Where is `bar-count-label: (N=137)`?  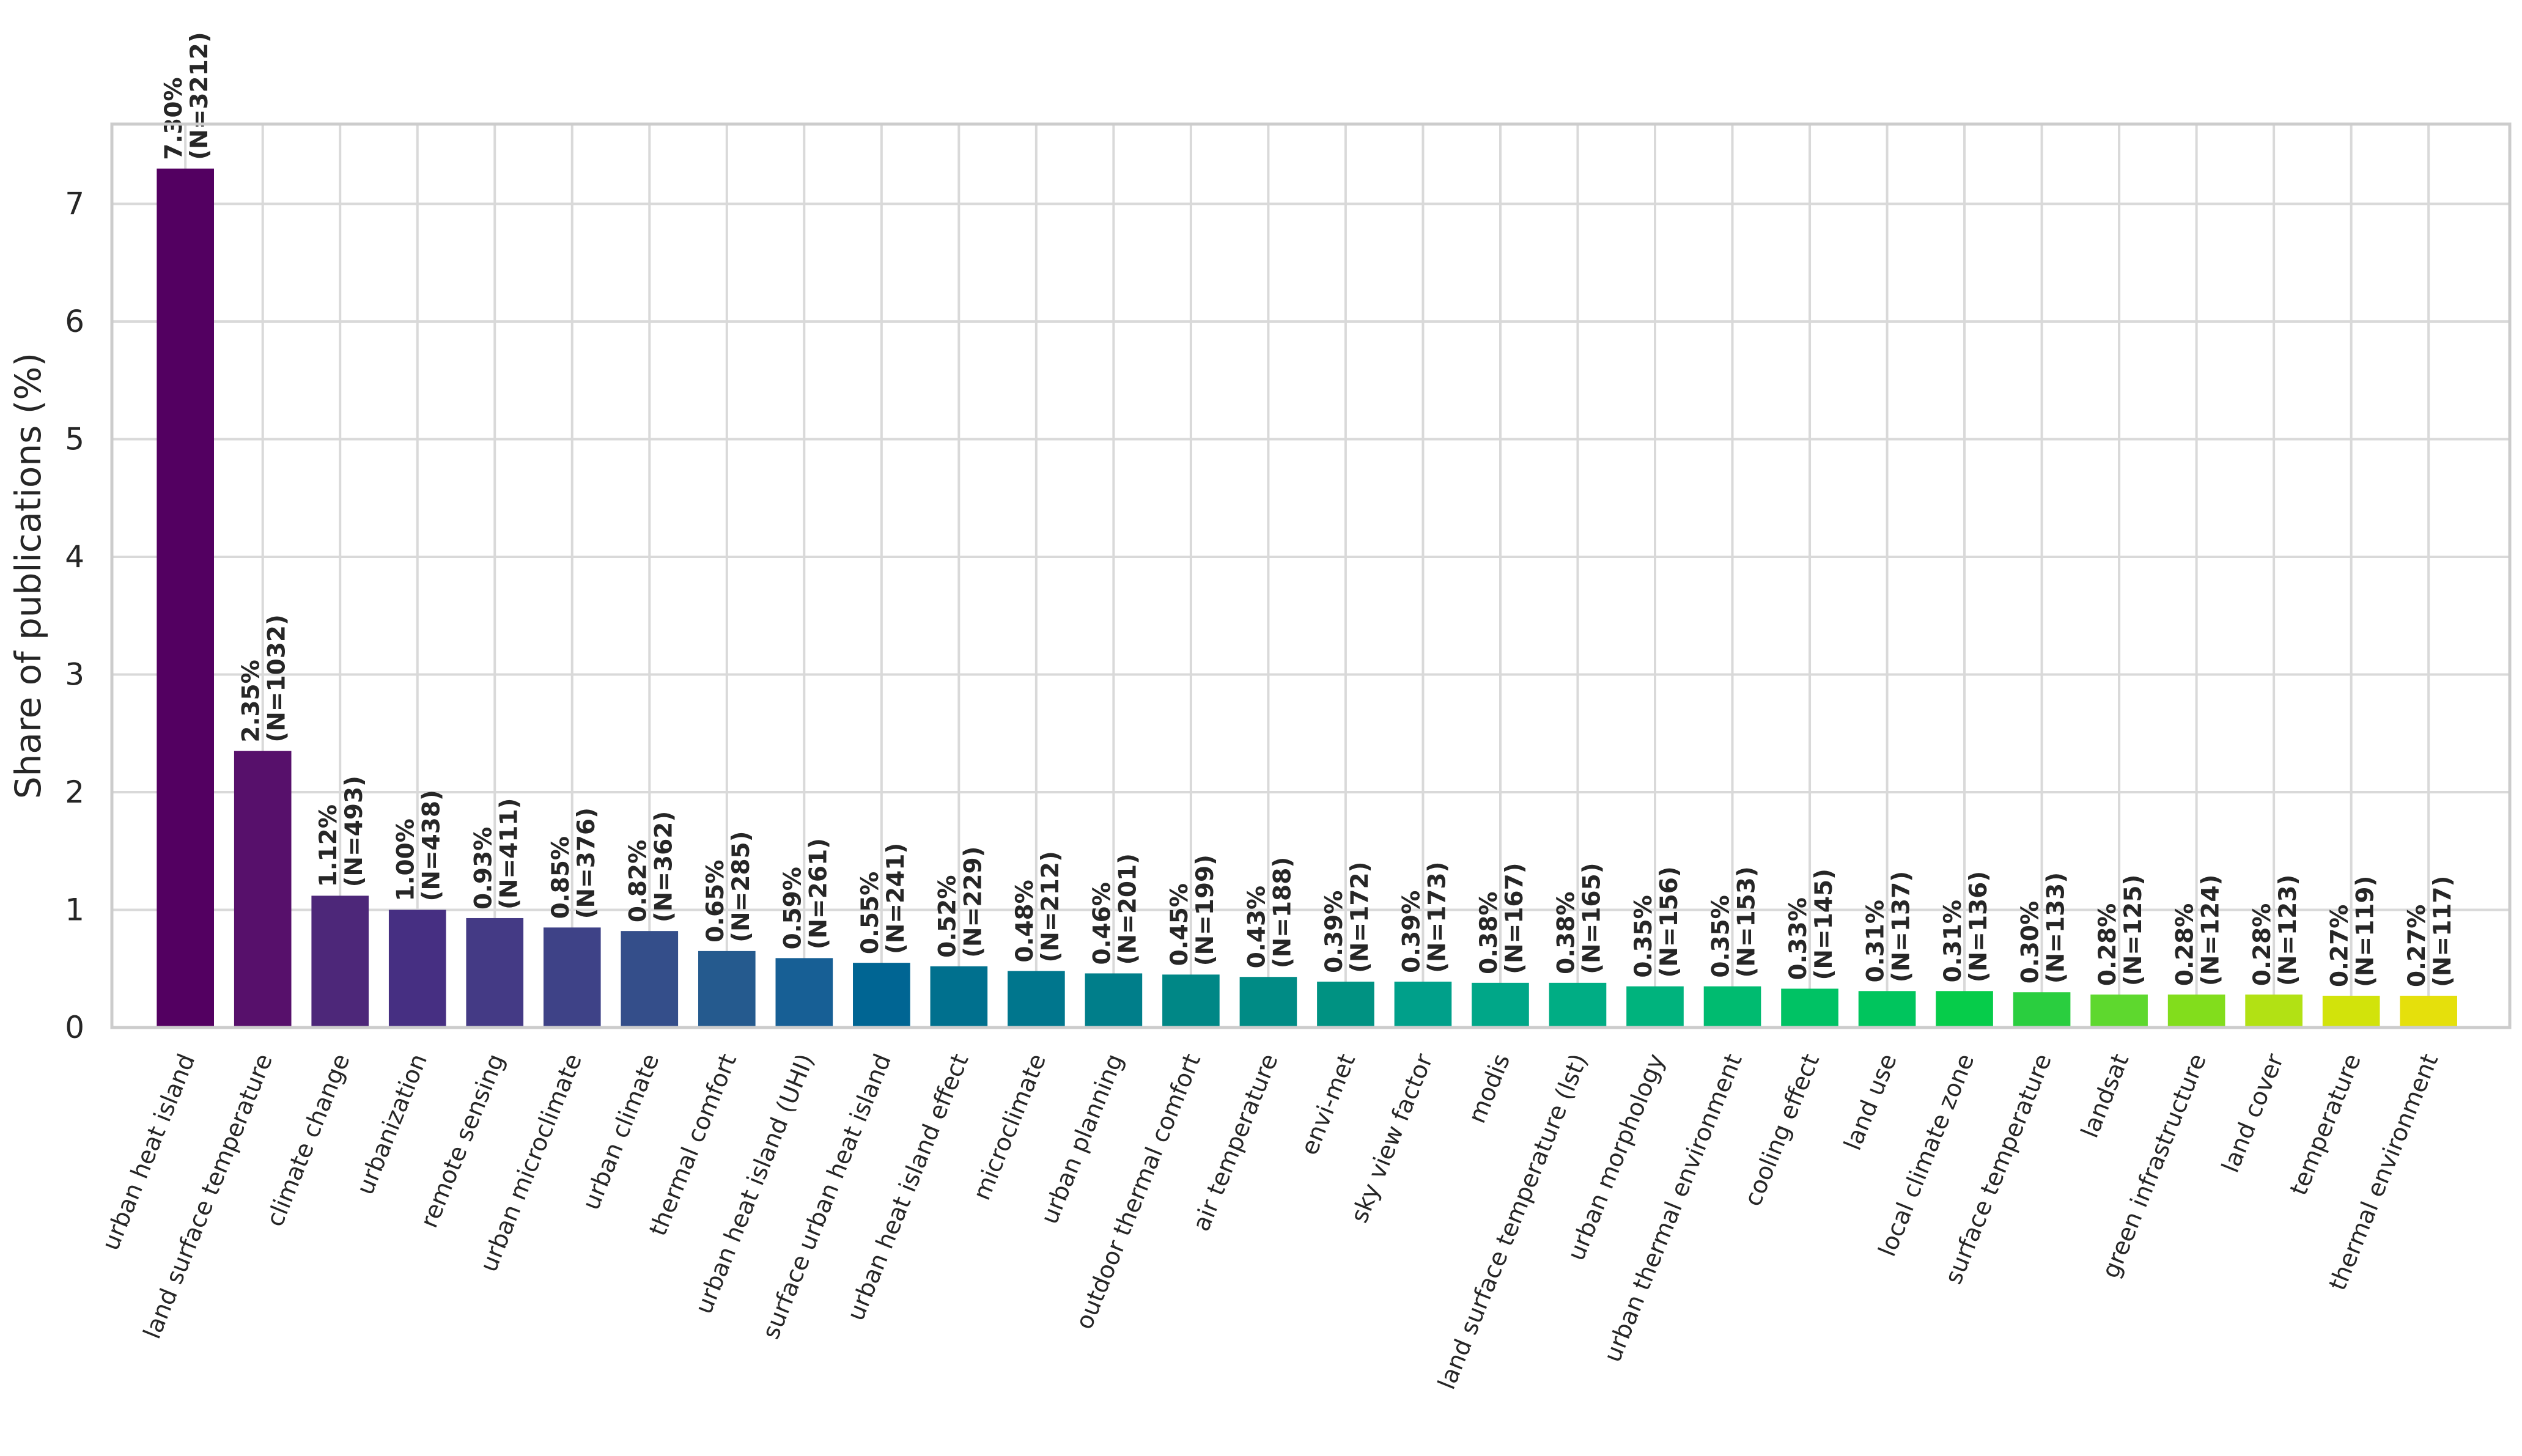
bar-count-label: (N=137) is located at coordinates (1901, 926).